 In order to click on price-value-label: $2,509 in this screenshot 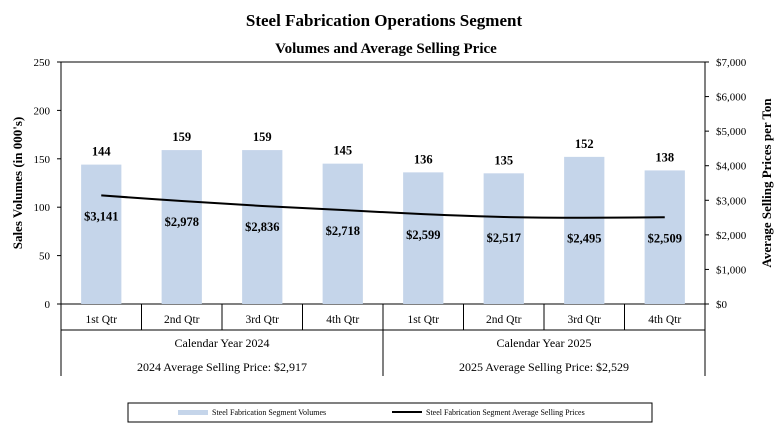, I will do `click(665, 238)`.